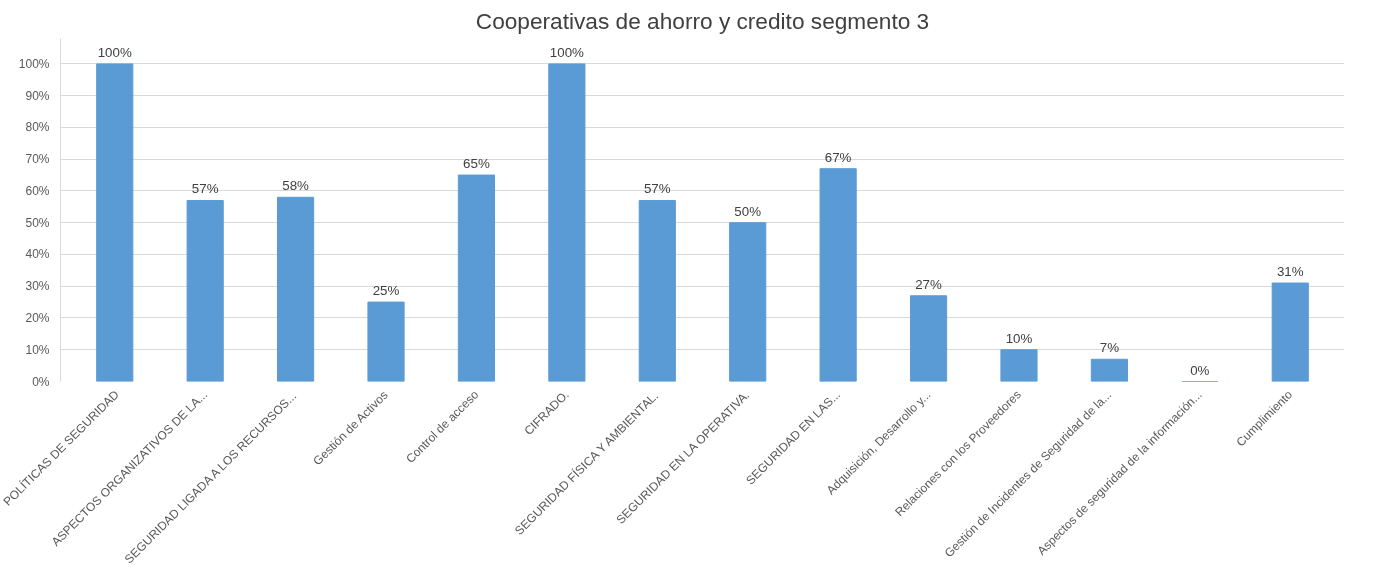 The width and height of the screenshot is (1384, 574). What do you see at coordinates (37, 190) in the screenshot?
I see `y-tick-label: 60%` at bounding box center [37, 190].